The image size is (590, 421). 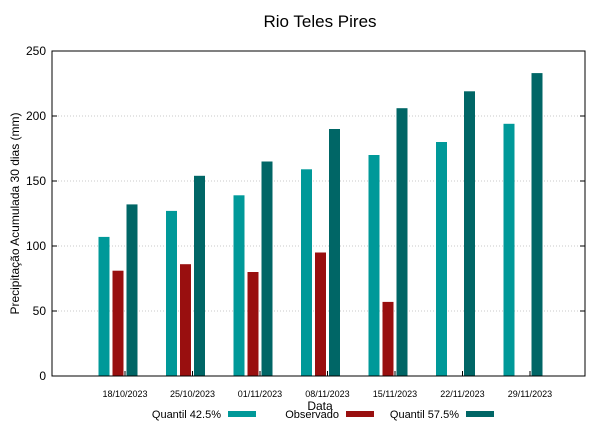 What do you see at coordinates (186, 415) in the screenshot?
I see `legend-label: Quantil 42.5%` at bounding box center [186, 415].